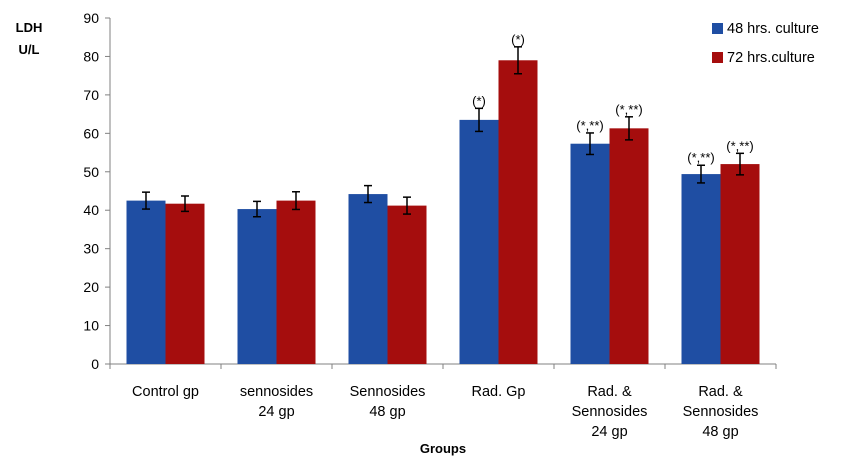 Image resolution: width=863 pixels, height=457 pixels. Describe the element at coordinates (91, 133) in the screenshot. I see `y-tick-label: 60` at that location.